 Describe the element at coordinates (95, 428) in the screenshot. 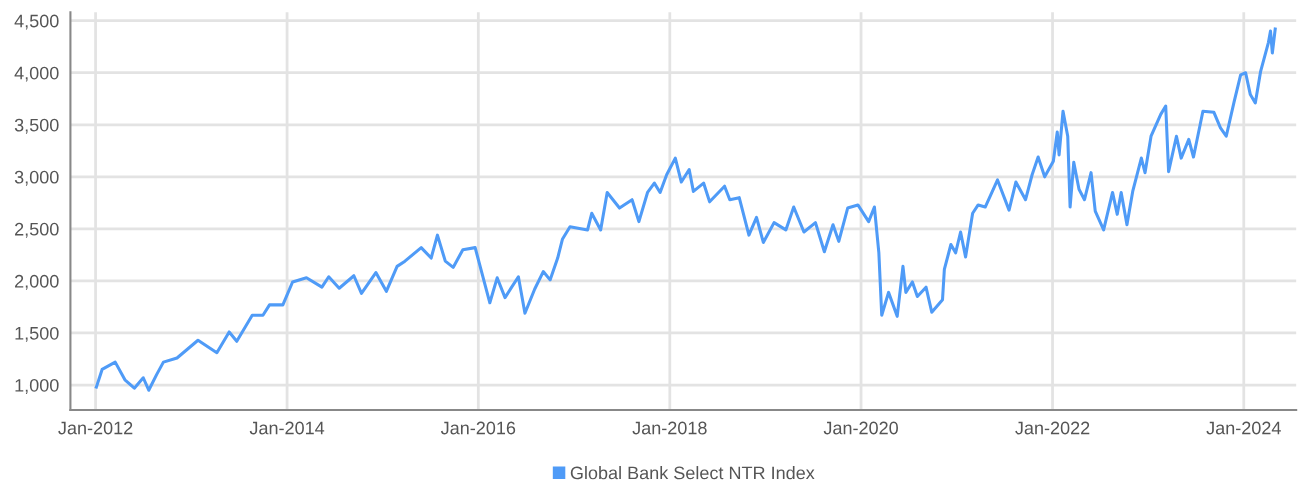

I see `x-tick-label: Jan-2012` at that location.